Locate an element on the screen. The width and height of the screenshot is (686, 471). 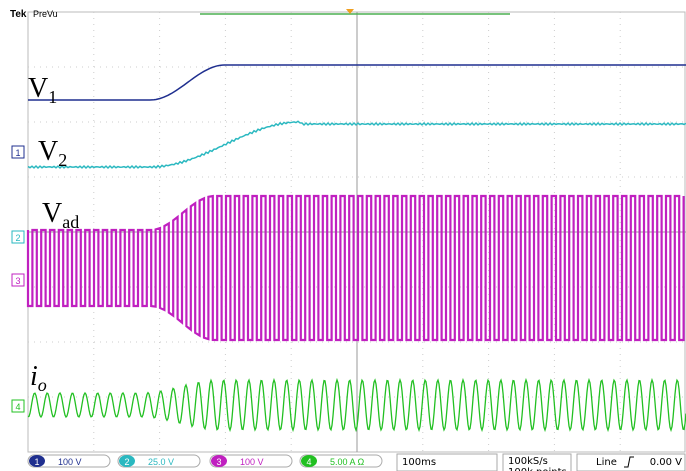
channel-number: 4 is located at coordinates (308, 462).